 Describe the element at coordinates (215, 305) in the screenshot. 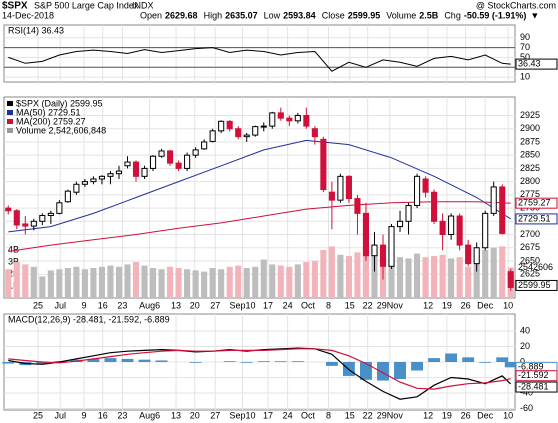

I see `x-tick-label: 27` at that location.